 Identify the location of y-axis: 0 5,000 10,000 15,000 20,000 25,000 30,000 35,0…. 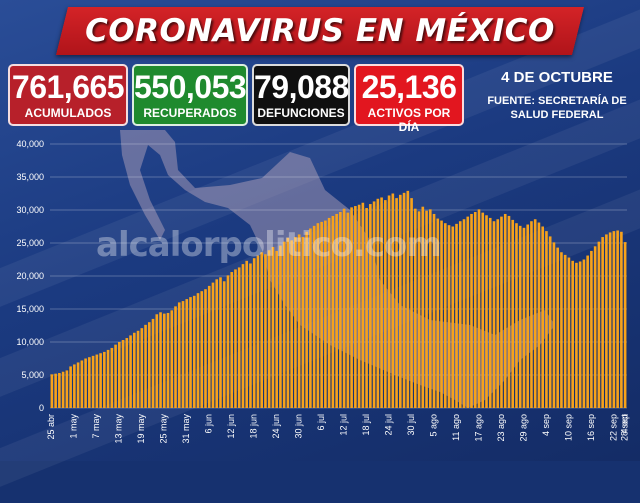
(30, 276).